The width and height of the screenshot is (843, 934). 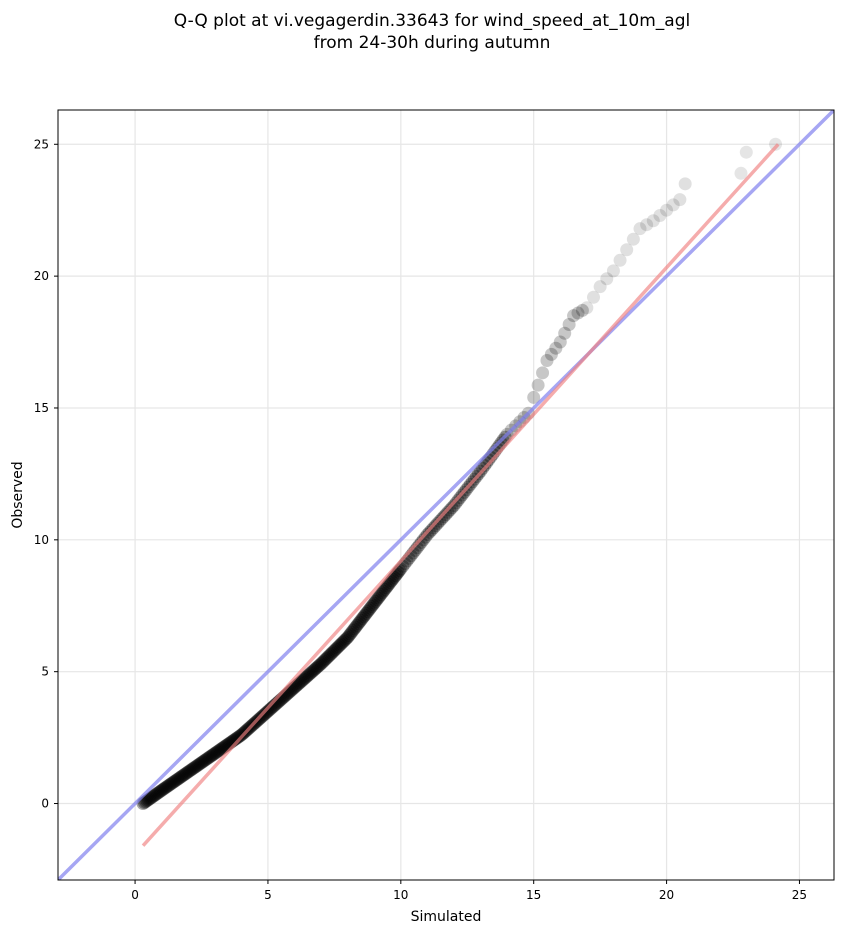 I want to click on x-tick-label: 20, so click(x=666, y=895).